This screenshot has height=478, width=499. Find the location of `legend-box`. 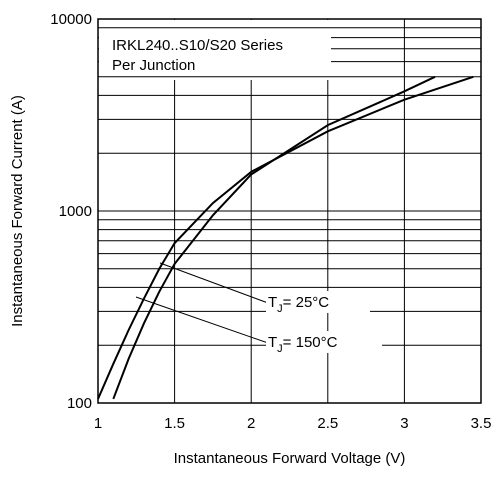

legend-box is located at coordinates (215, 50).